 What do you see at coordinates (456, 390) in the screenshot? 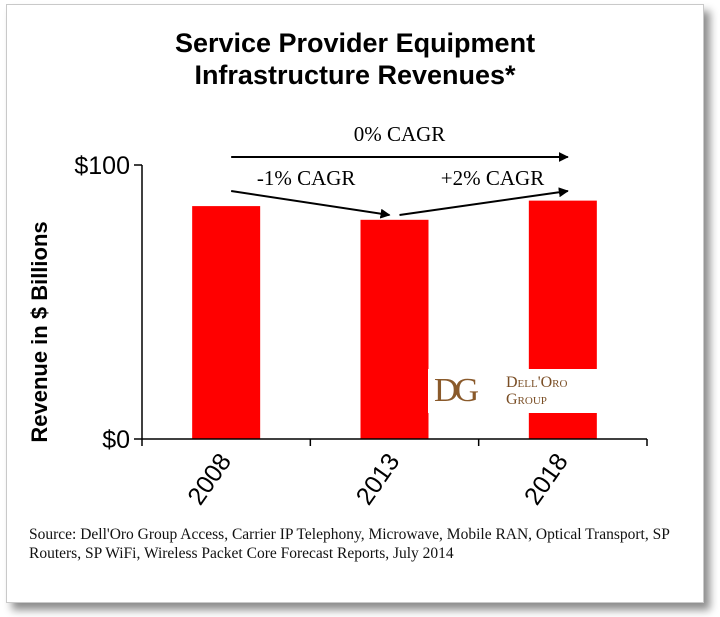
I see `logo-monogram: DG` at bounding box center [456, 390].